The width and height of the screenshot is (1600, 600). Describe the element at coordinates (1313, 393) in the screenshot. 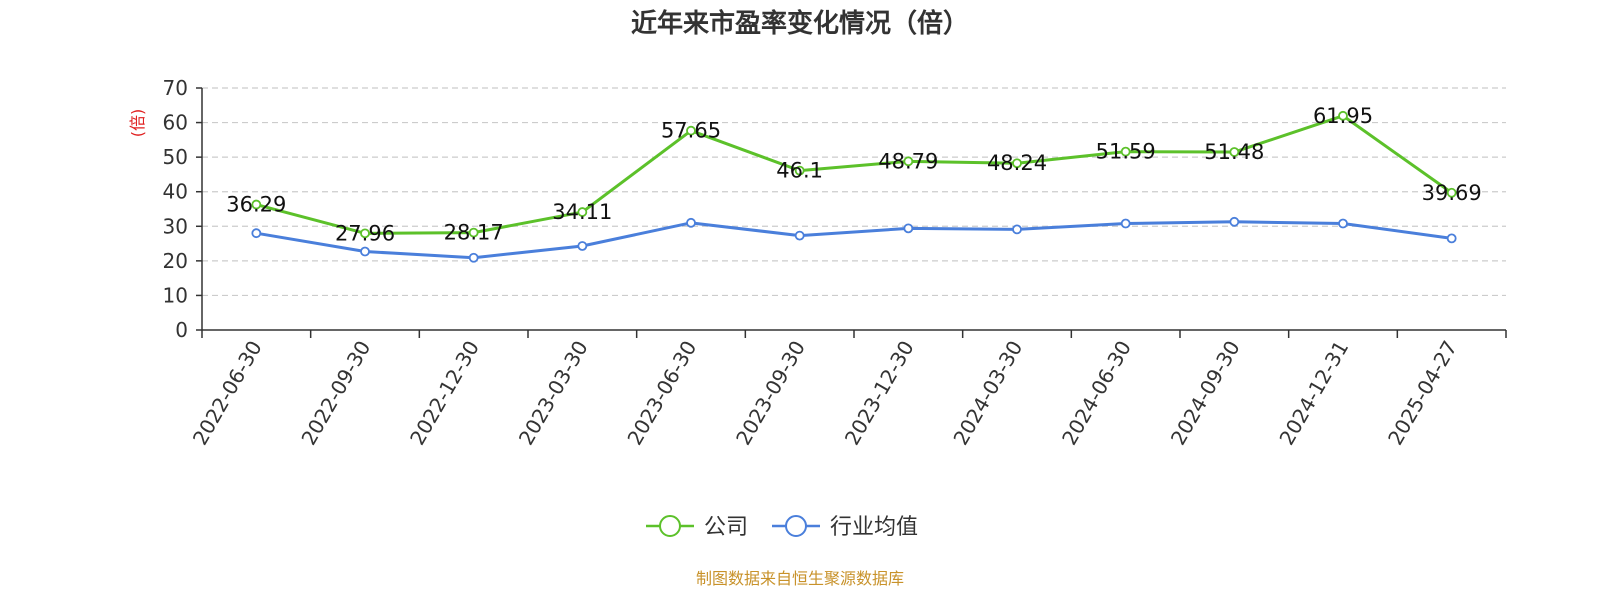

I see `x-tick-label: 2024-12-31` at that location.